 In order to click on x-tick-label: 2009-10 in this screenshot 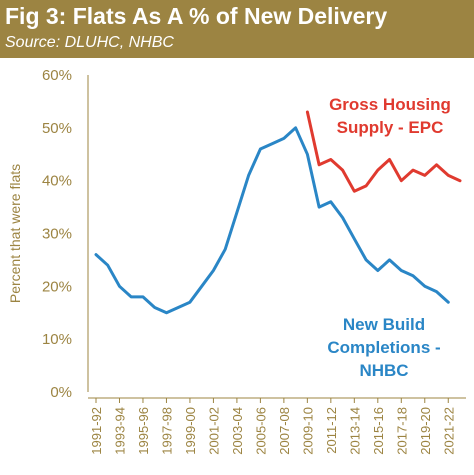, I will do `click(307, 431)`.